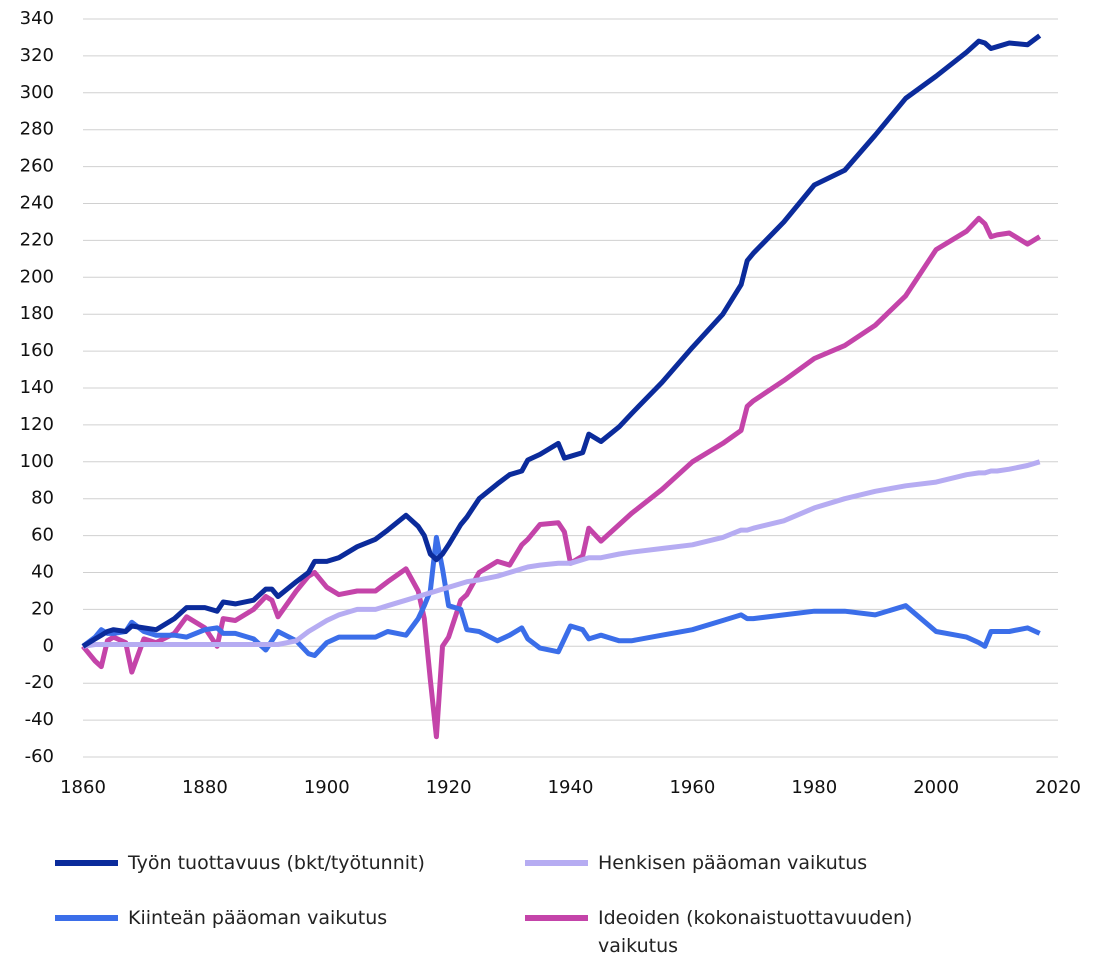 Image resolution: width=1093 pixels, height=966 pixels. What do you see at coordinates (37, 276) in the screenshot?
I see `y-tick-label: 200` at bounding box center [37, 276].